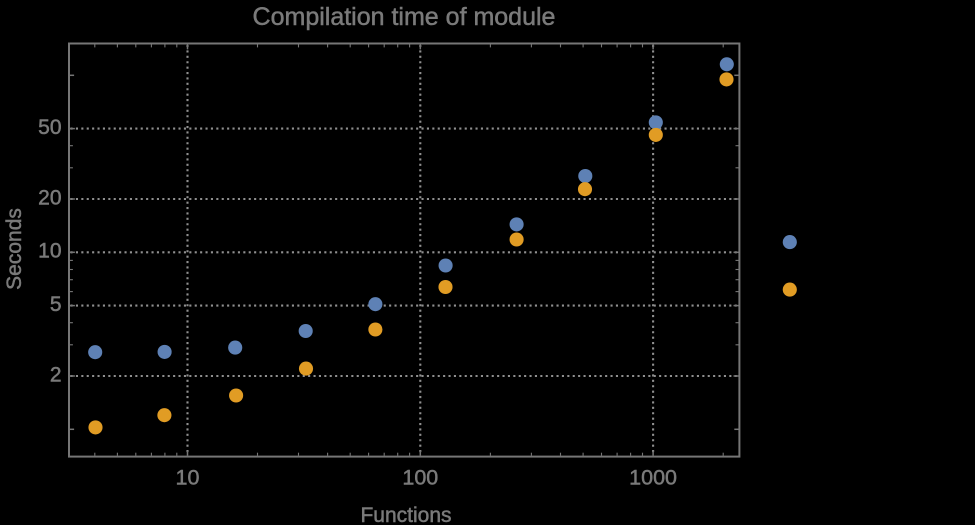 The image size is (975, 525). Describe the element at coordinates (49, 197) in the screenshot. I see `svg-text: 20` at that location.